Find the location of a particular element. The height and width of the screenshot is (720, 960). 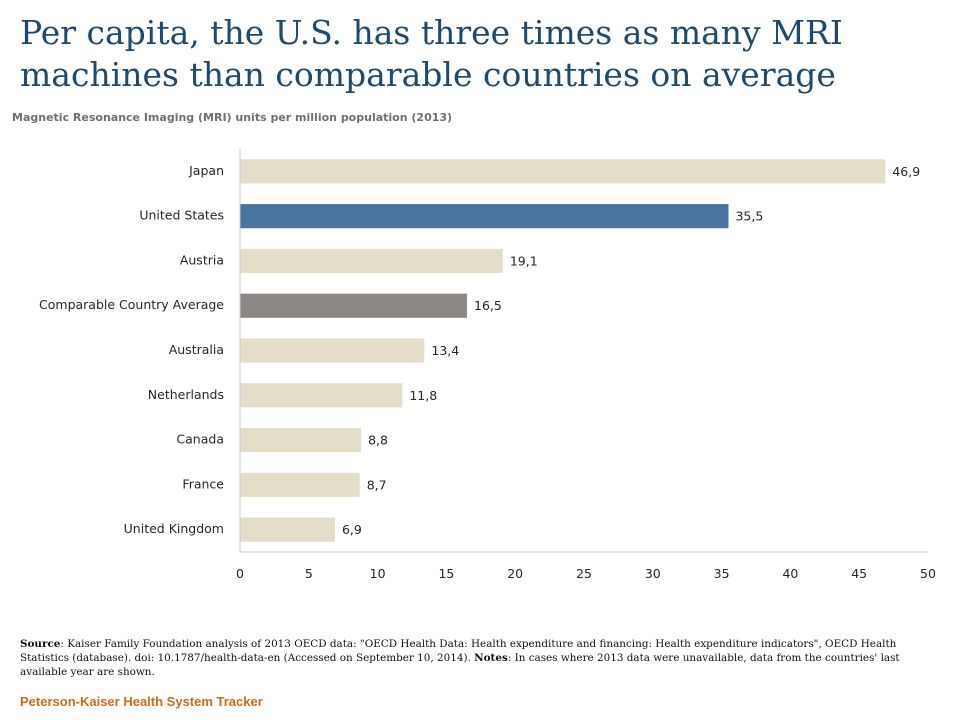

x-tick-label: 0 is located at coordinates (240, 573).